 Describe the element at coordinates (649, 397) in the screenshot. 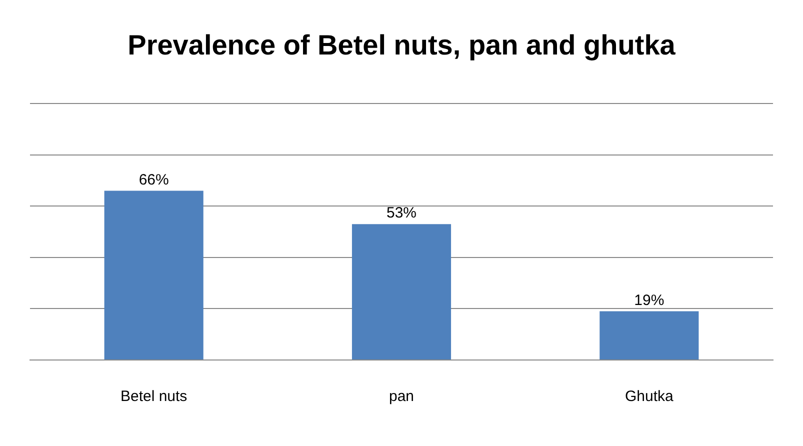

I see `x-tick-label: Ghutka` at that location.